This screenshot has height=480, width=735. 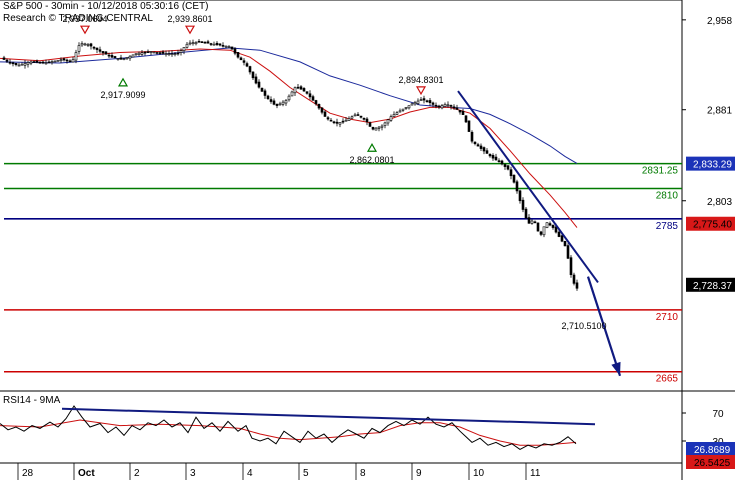 I want to click on extreme-label: 2,937.0694, so click(x=84, y=19).